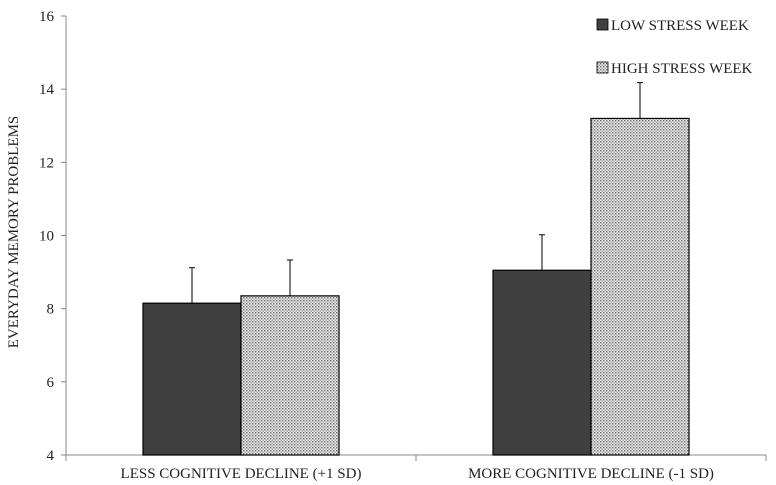 This screenshot has width=776, height=485. Describe the element at coordinates (682, 69) in the screenshot. I see `legend-label: HIGH STRESS WEEK` at that location.